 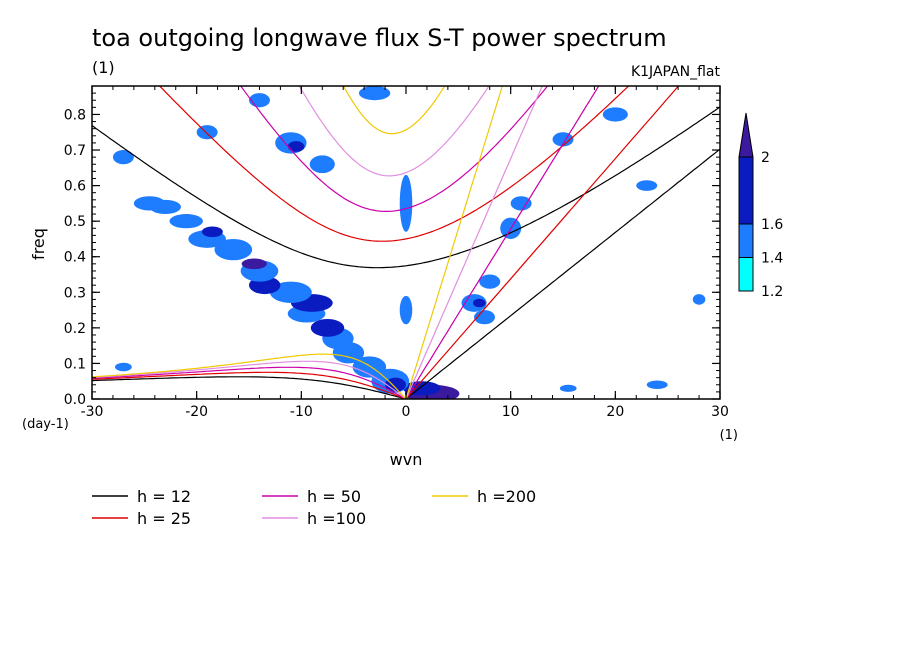 What do you see at coordinates (103, 67) in the screenshot?
I see `chart-subtitle-left: (1)` at bounding box center [103, 67].